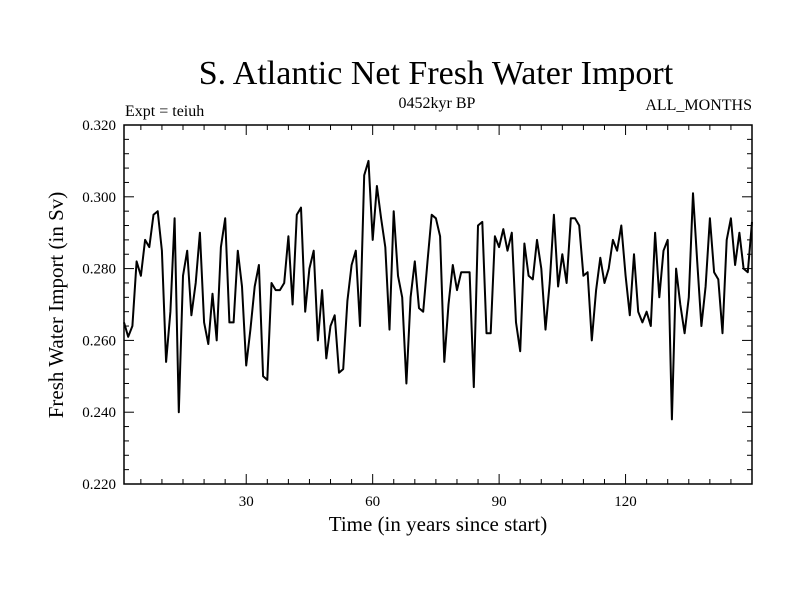 The height and width of the screenshot is (600, 800). Describe the element at coordinates (499, 502) in the screenshot. I see `x-tick-label: 90` at that location.